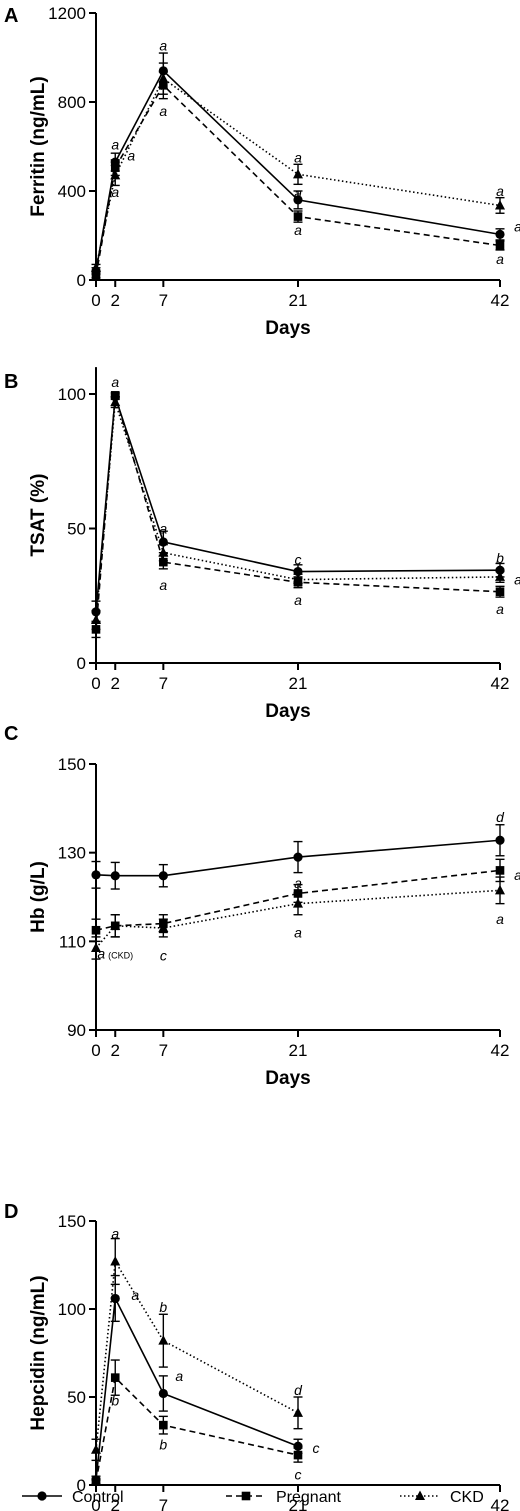  Describe the element at coordinates (11, 16) in the screenshot. I see `panel-letter-A: A` at that location.